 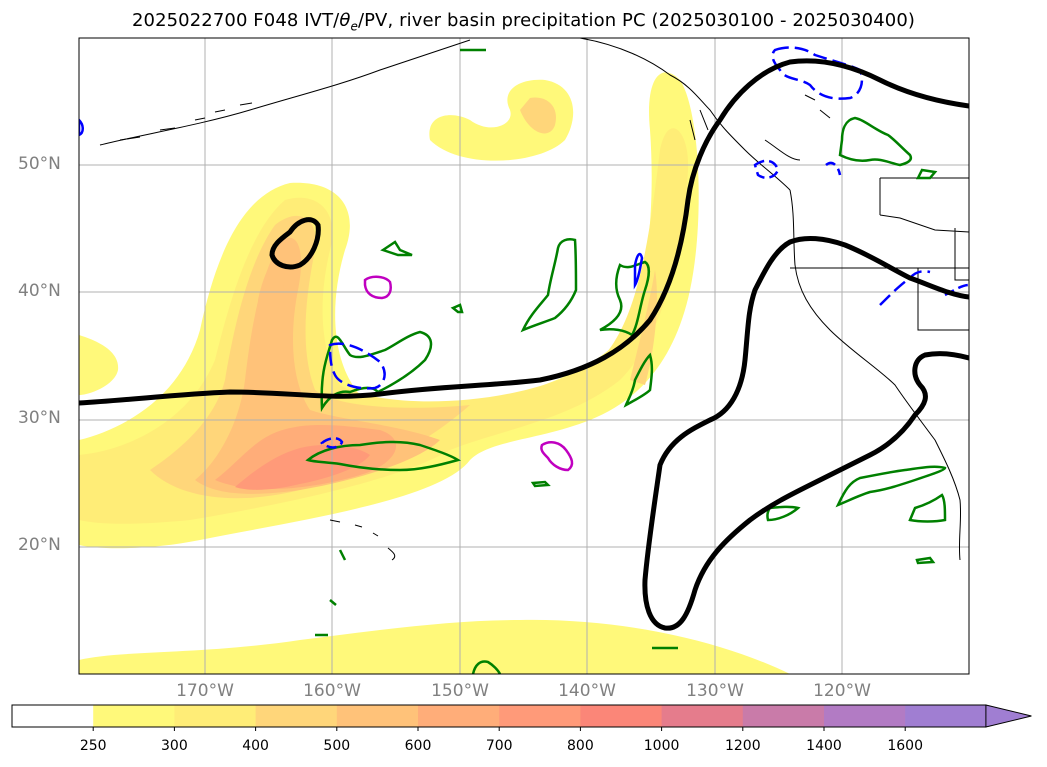 I want to click on magenta-contours, so click(x=468, y=373).